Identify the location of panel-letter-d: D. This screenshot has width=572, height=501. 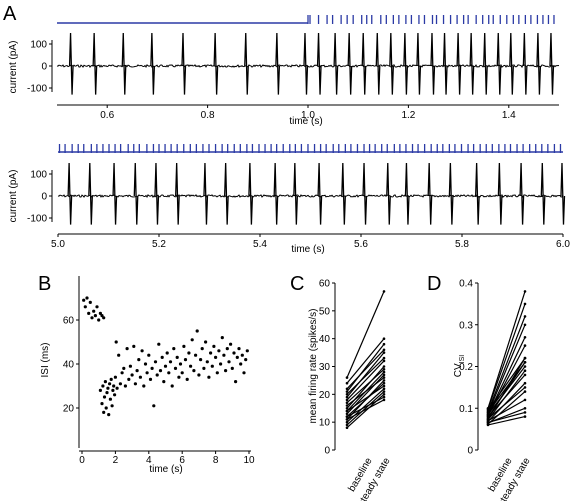
(434, 284).